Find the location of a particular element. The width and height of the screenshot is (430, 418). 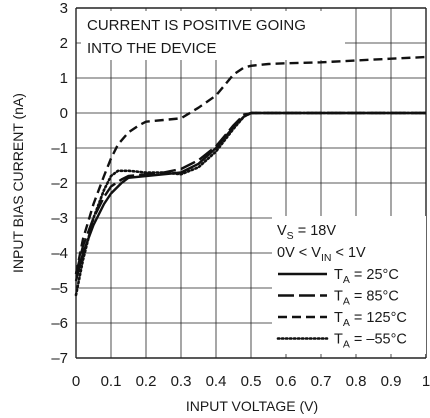

x-tick-label: 0.1 is located at coordinates (111, 381).